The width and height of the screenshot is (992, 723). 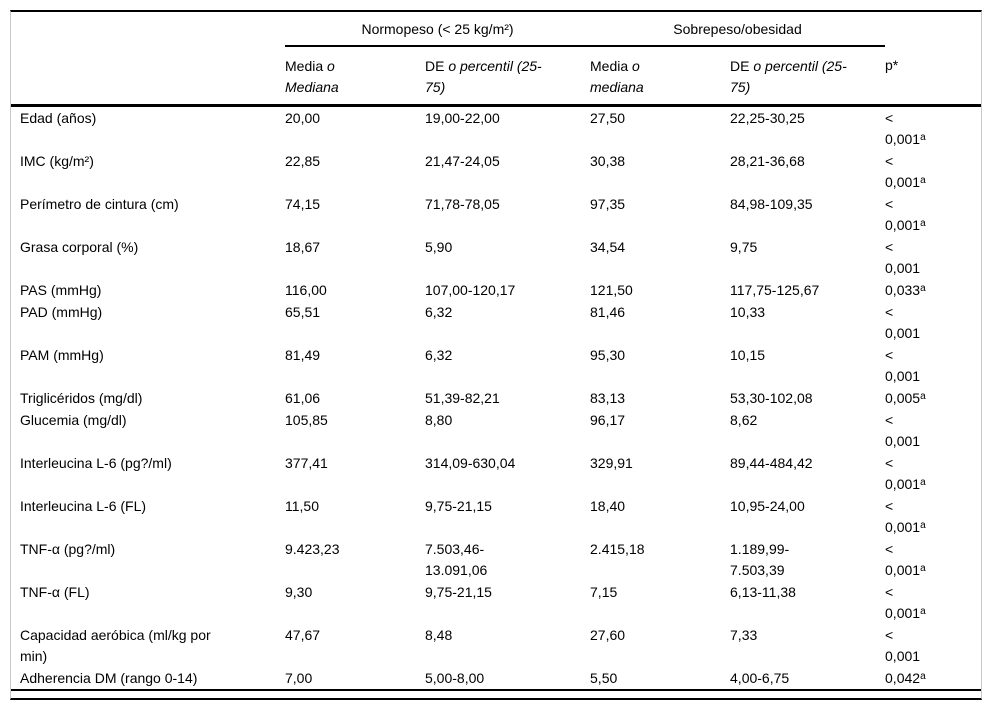 I want to click on cell-media-sobrepeso: 2.415,18, so click(x=617, y=549).